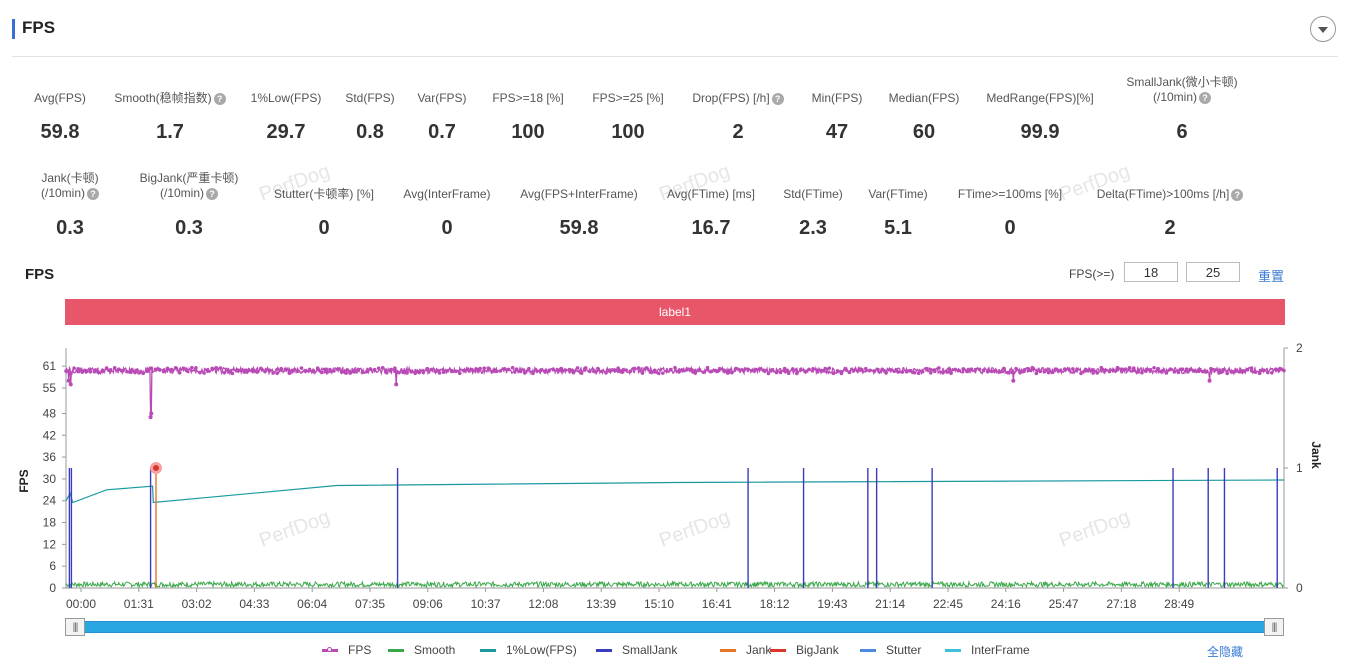 The width and height of the screenshot is (1348, 662). Describe the element at coordinates (80, 205) in the screenshot. I see `metric-jank: Jank(卡顿) (/10min)? 0.3` at that location.